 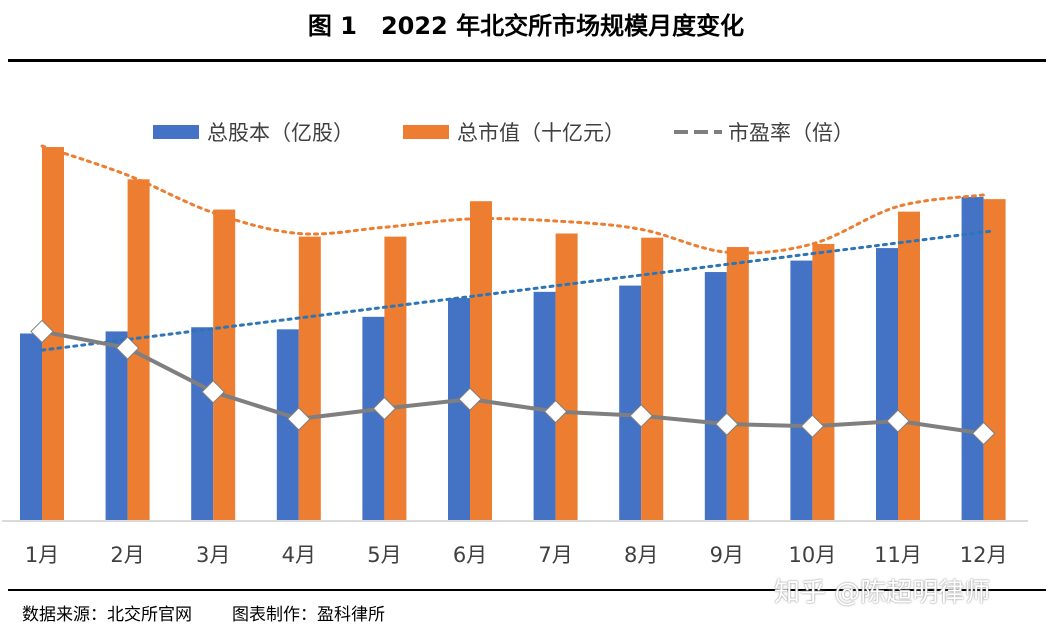 What do you see at coordinates (42, 555) in the screenshot?
I see `x-tick-label: 1月` at bounding box center [42, 555].